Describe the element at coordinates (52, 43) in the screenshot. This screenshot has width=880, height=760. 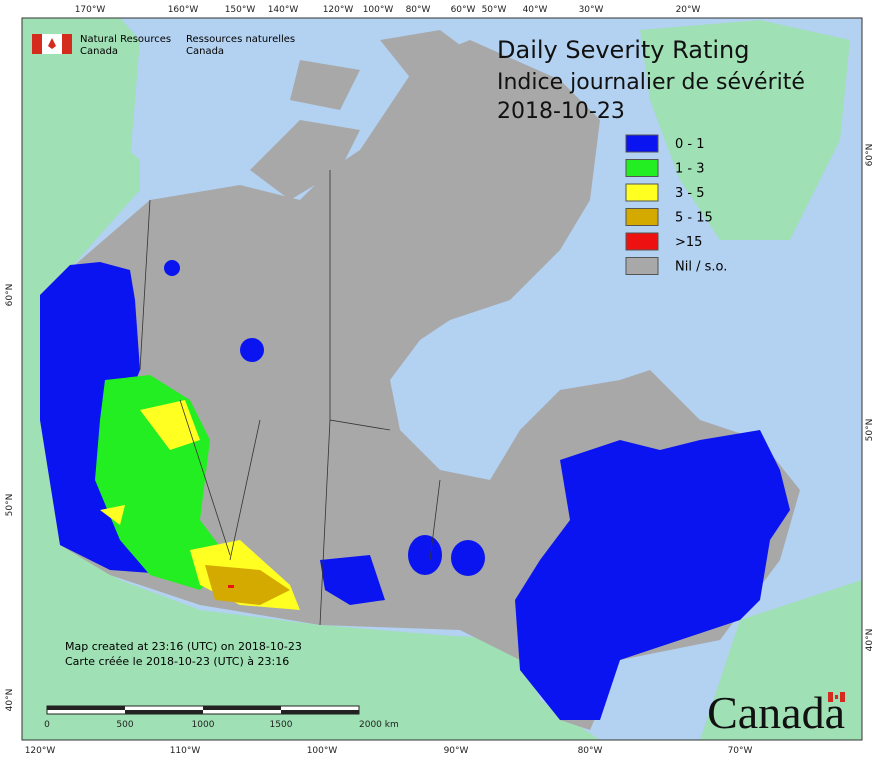
I see `flag-leaf` at that location.